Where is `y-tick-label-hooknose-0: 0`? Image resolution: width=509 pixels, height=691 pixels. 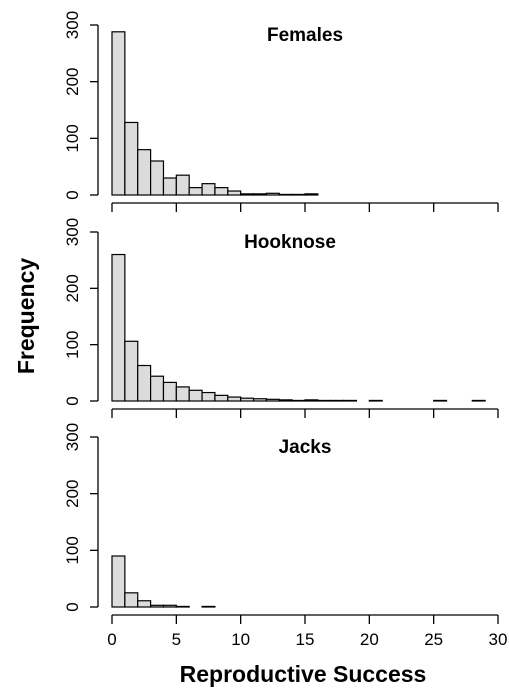
y-tick-label-hooknose-0: 0 is located at coordinates (72, 400).